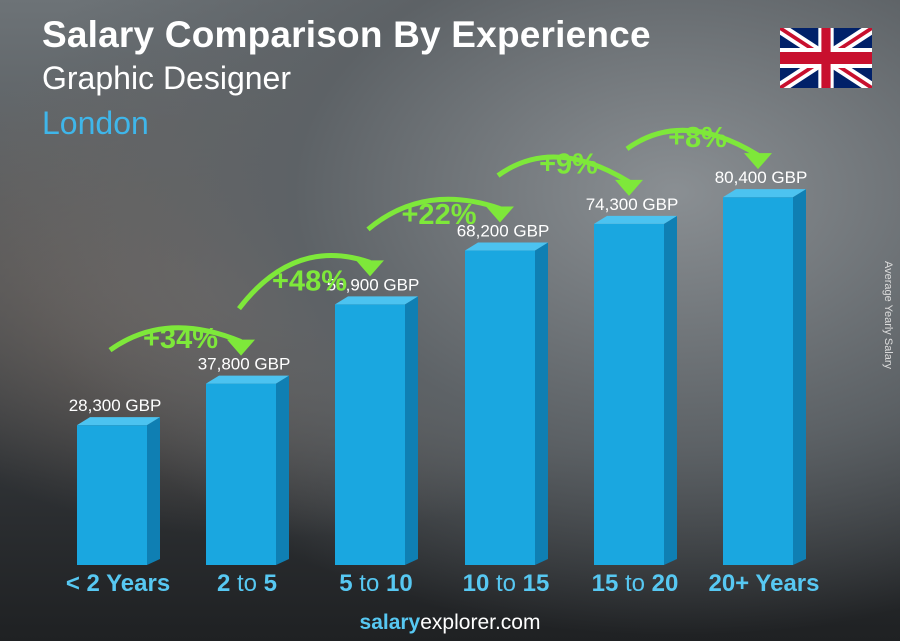 Image resolution: width=900 pixels, height=641 pixels. I want to click on value-label: 37,800 GBP, so click(244, 364).